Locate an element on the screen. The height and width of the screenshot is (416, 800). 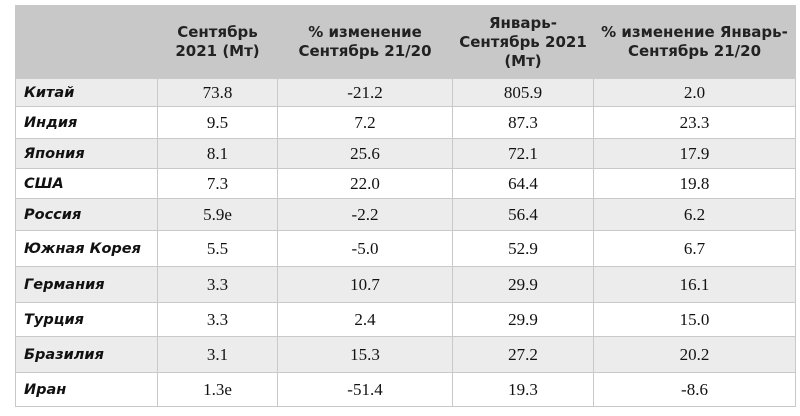
value-cell: 56.4 is located at coordinates (523, 214).